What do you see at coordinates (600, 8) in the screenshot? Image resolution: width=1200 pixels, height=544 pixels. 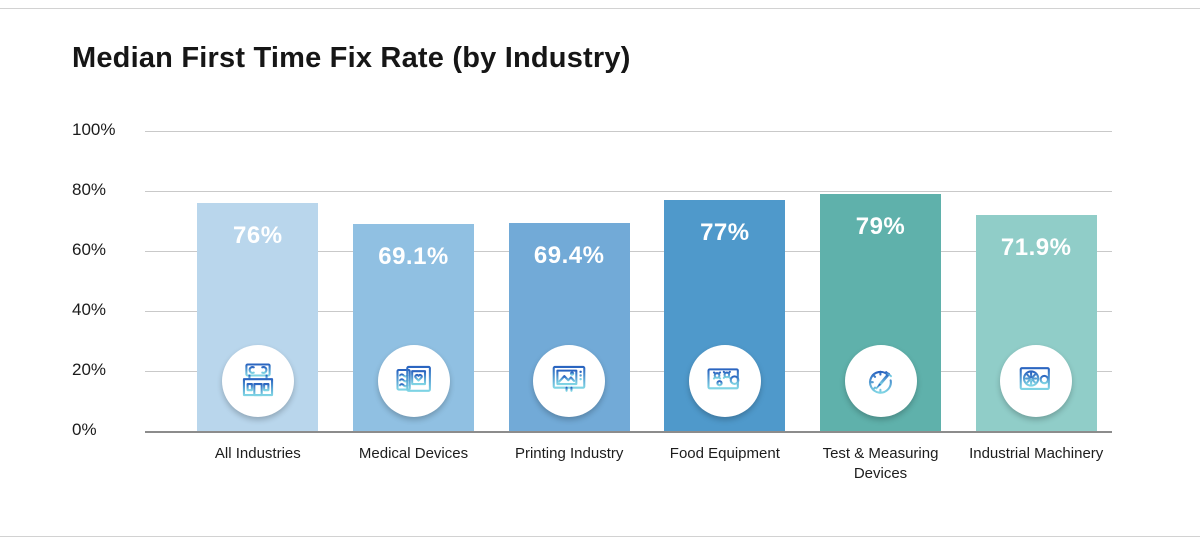 I see `card-top-border` at bounding box center [600, 8].